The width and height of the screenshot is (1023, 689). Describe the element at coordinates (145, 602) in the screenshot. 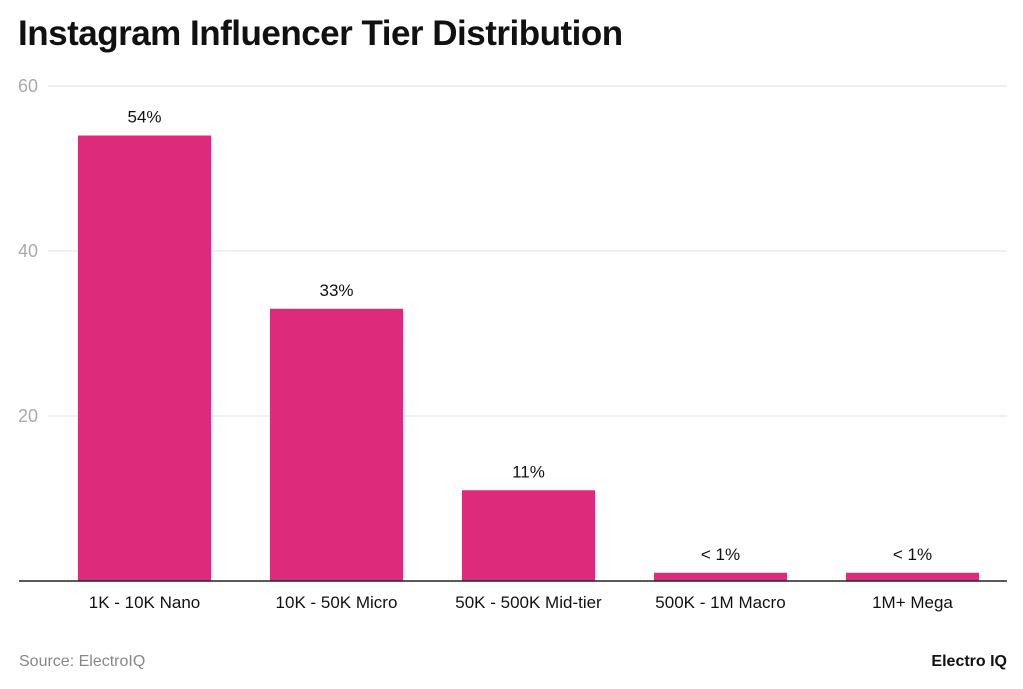

I see `x-tick-label: 1K - 10K Nano` at that location.